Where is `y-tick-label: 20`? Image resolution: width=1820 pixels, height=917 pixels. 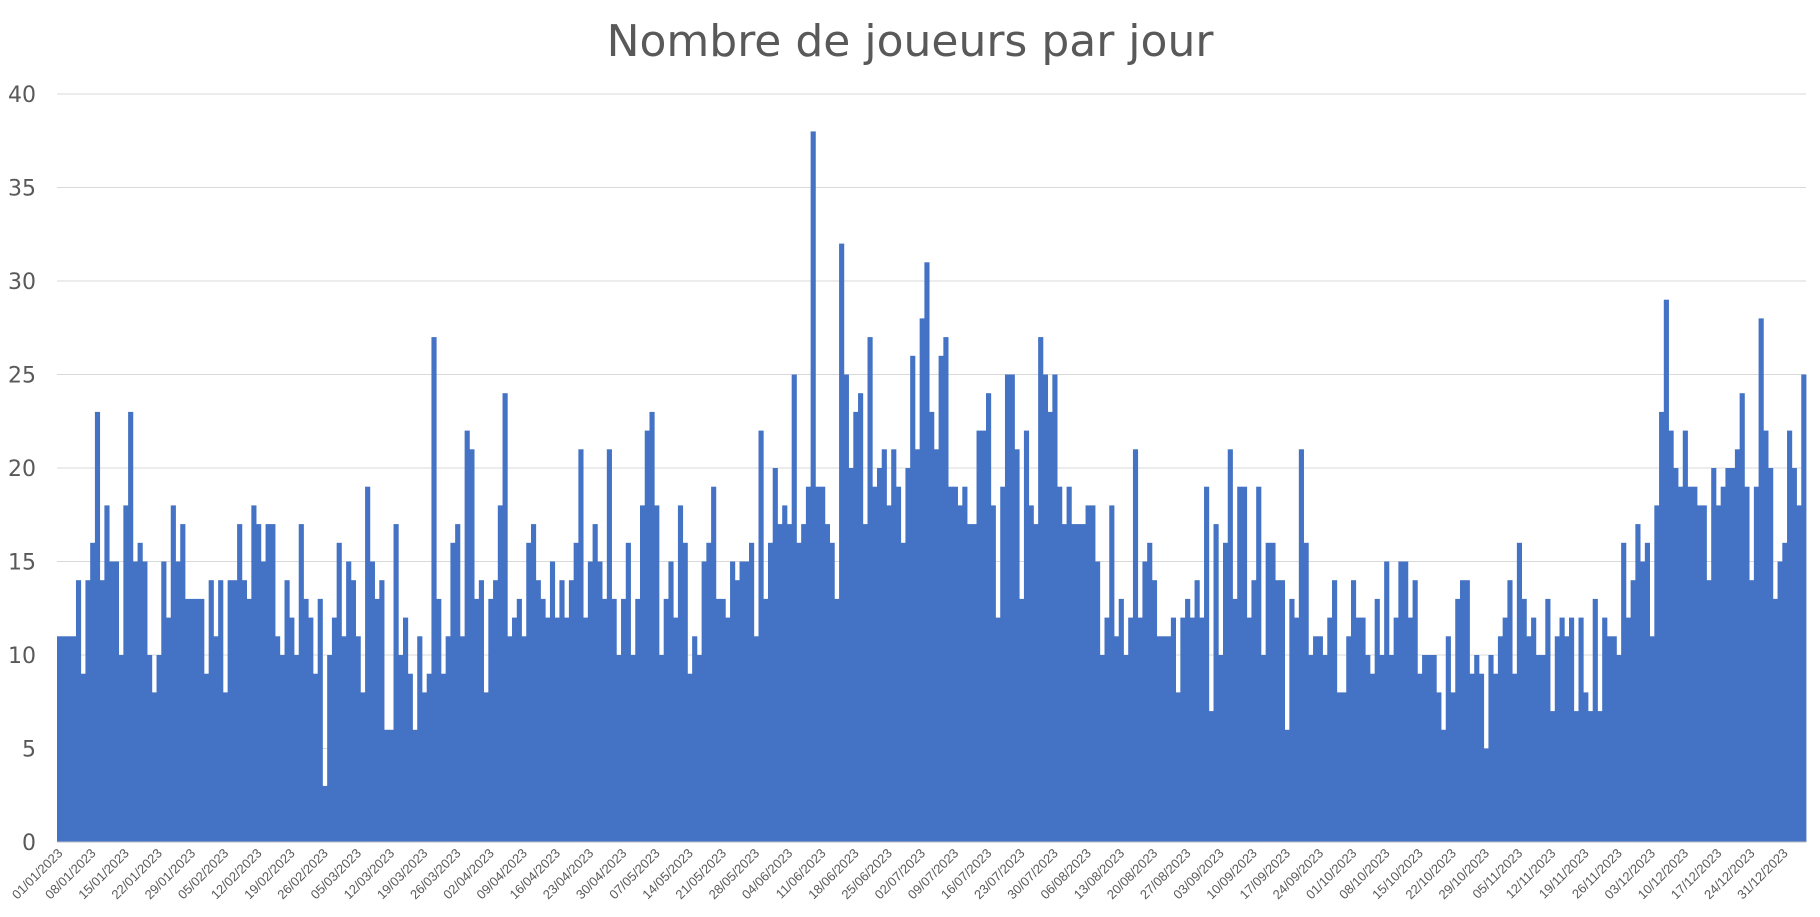 y-tick-label: 20 is located at coordinates (22, 469).